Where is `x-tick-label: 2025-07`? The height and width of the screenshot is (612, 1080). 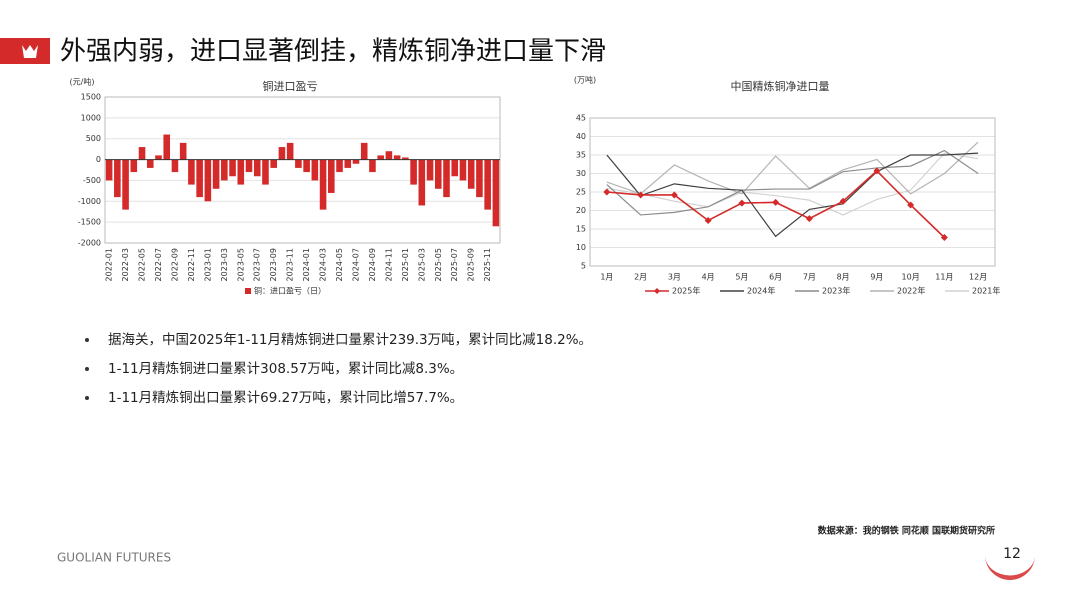
x-tick-label: 2025-07 is located at coordinates (454, 264).